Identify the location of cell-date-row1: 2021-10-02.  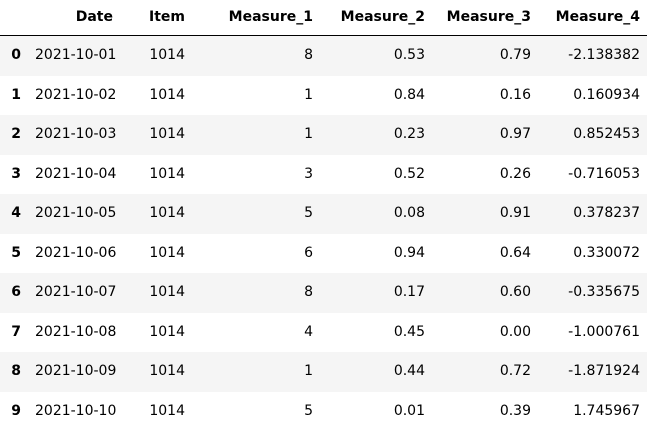
(76, 94).